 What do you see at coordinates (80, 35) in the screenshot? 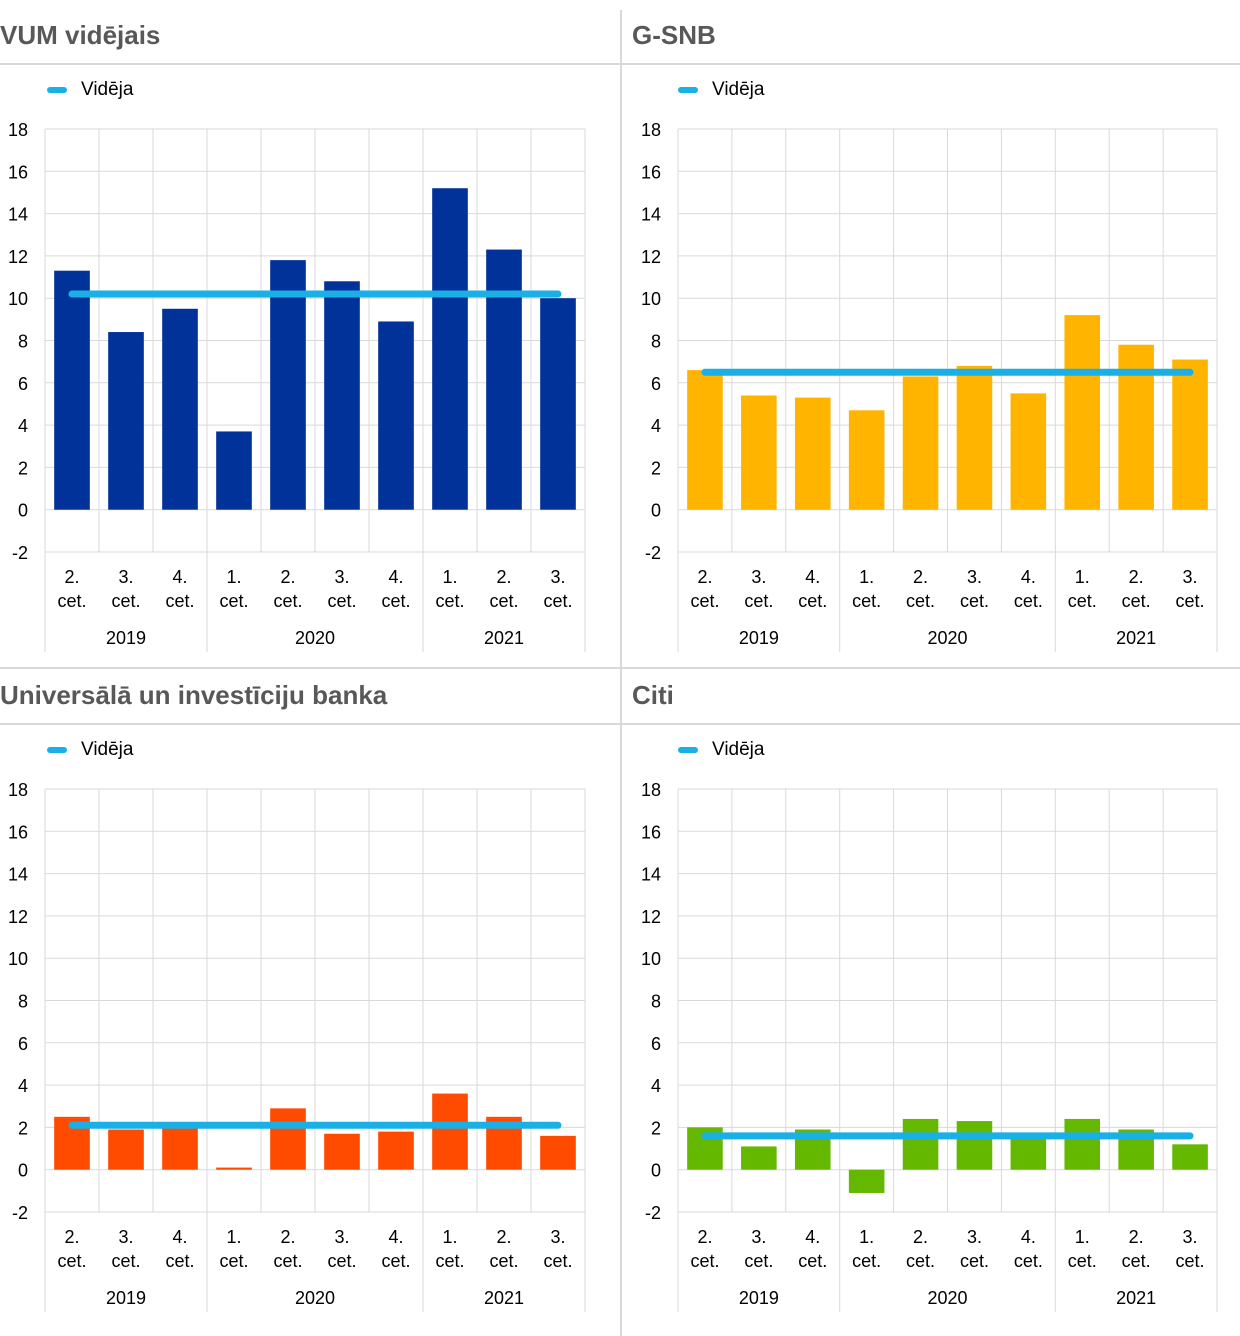
I see `chart-title: VUM vidējais` at bounding box center [80, 35].